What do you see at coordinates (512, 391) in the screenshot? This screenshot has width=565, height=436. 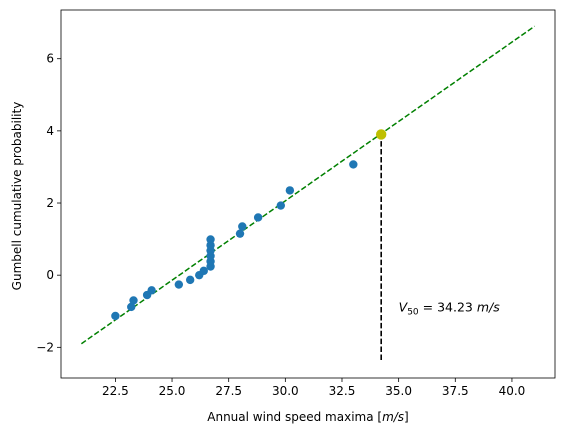 I see `x-tick-label: 40.0` at bounding box center [512, 391].